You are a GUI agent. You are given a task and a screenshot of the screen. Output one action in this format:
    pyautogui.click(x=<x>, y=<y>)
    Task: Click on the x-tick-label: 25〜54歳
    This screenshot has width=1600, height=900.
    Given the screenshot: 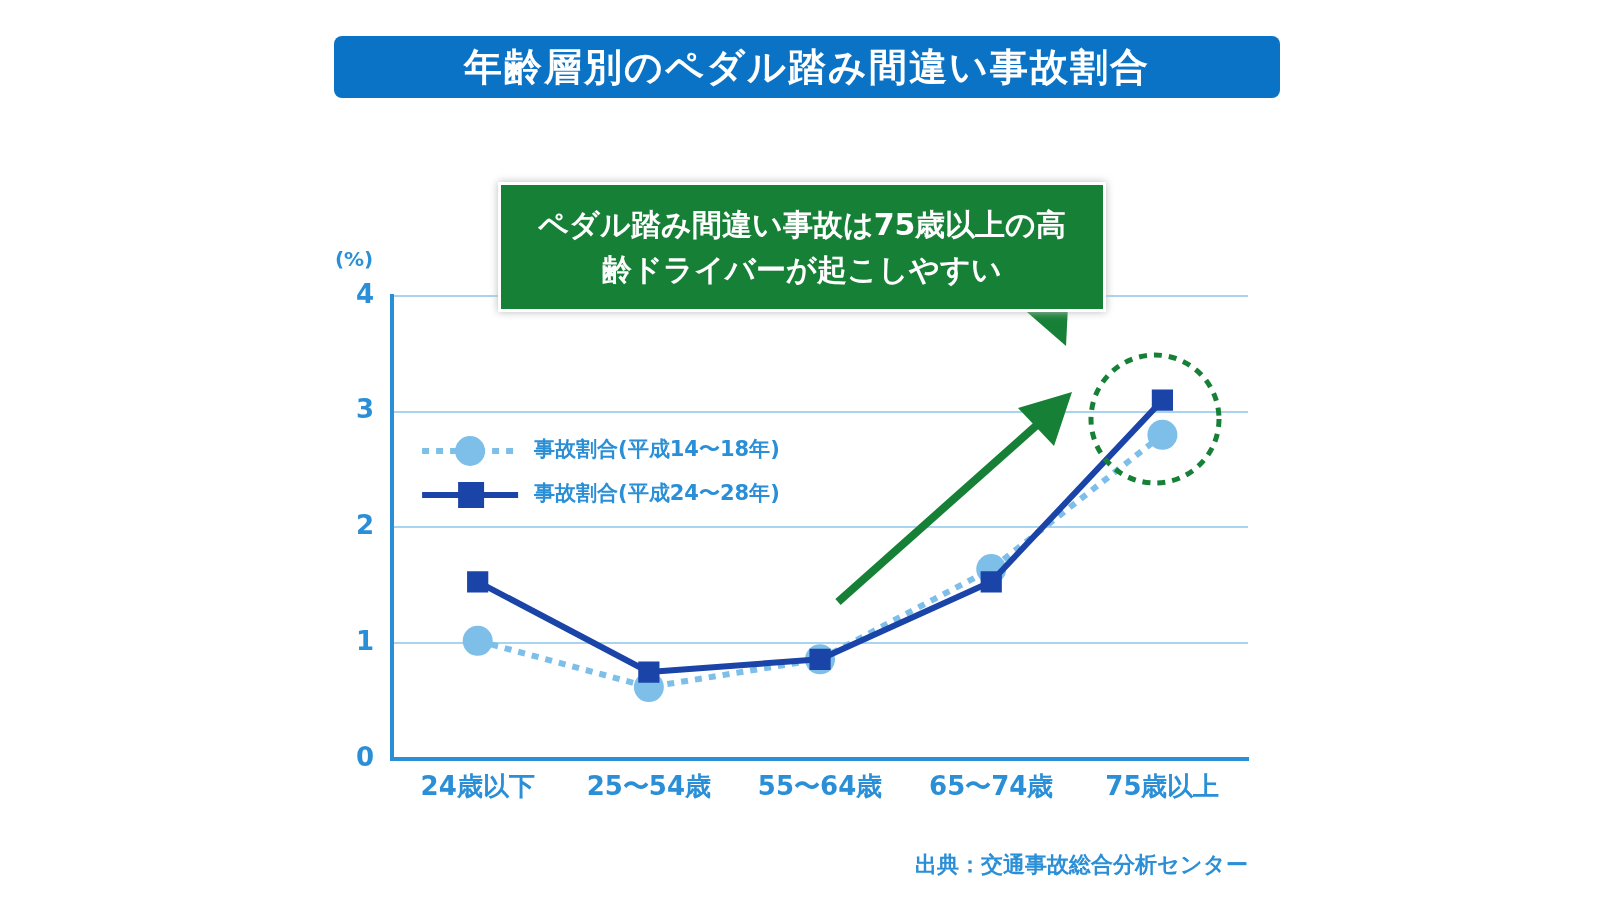 What is the action you would take?
    pyautogui.click(x=649, y=786)
    